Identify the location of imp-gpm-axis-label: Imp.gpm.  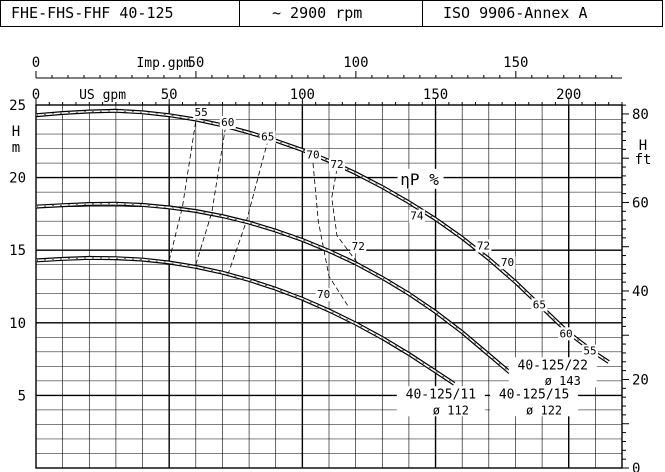
(163, 63).